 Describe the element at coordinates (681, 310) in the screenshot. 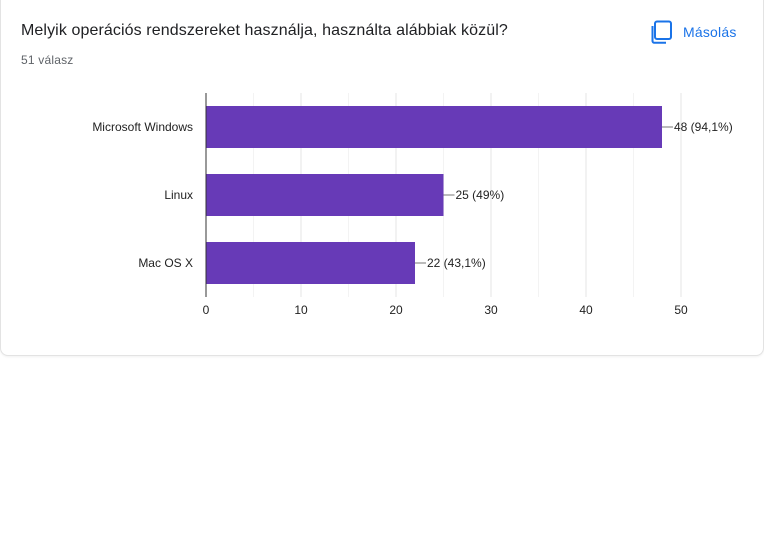

I see `x-tick-label: 50` at that location.